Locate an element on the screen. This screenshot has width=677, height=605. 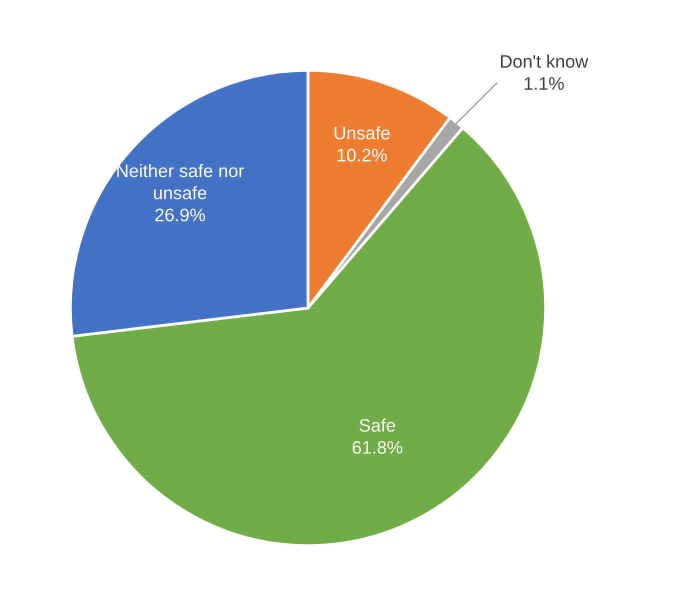
slice-label: Neither safe nor unsafe is located at coordinates (180, 182).